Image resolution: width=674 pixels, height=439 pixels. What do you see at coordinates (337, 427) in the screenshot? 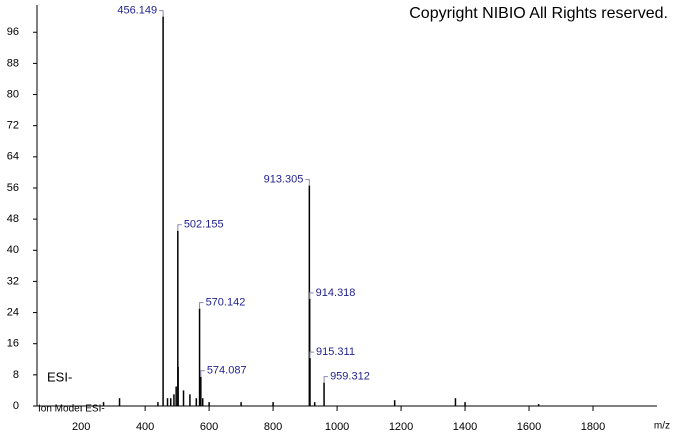
I see `x-tick-label: 1000` at bounding box center [337, 427].